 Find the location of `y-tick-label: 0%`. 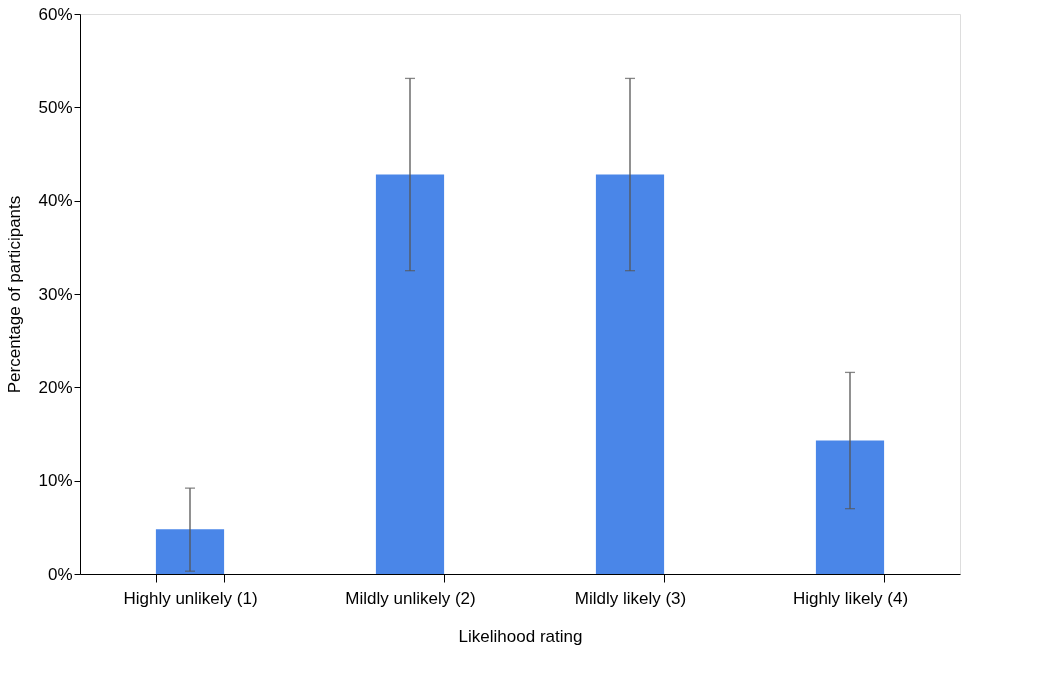

y-tick-label: 0% is located at coordinates (60, 574).